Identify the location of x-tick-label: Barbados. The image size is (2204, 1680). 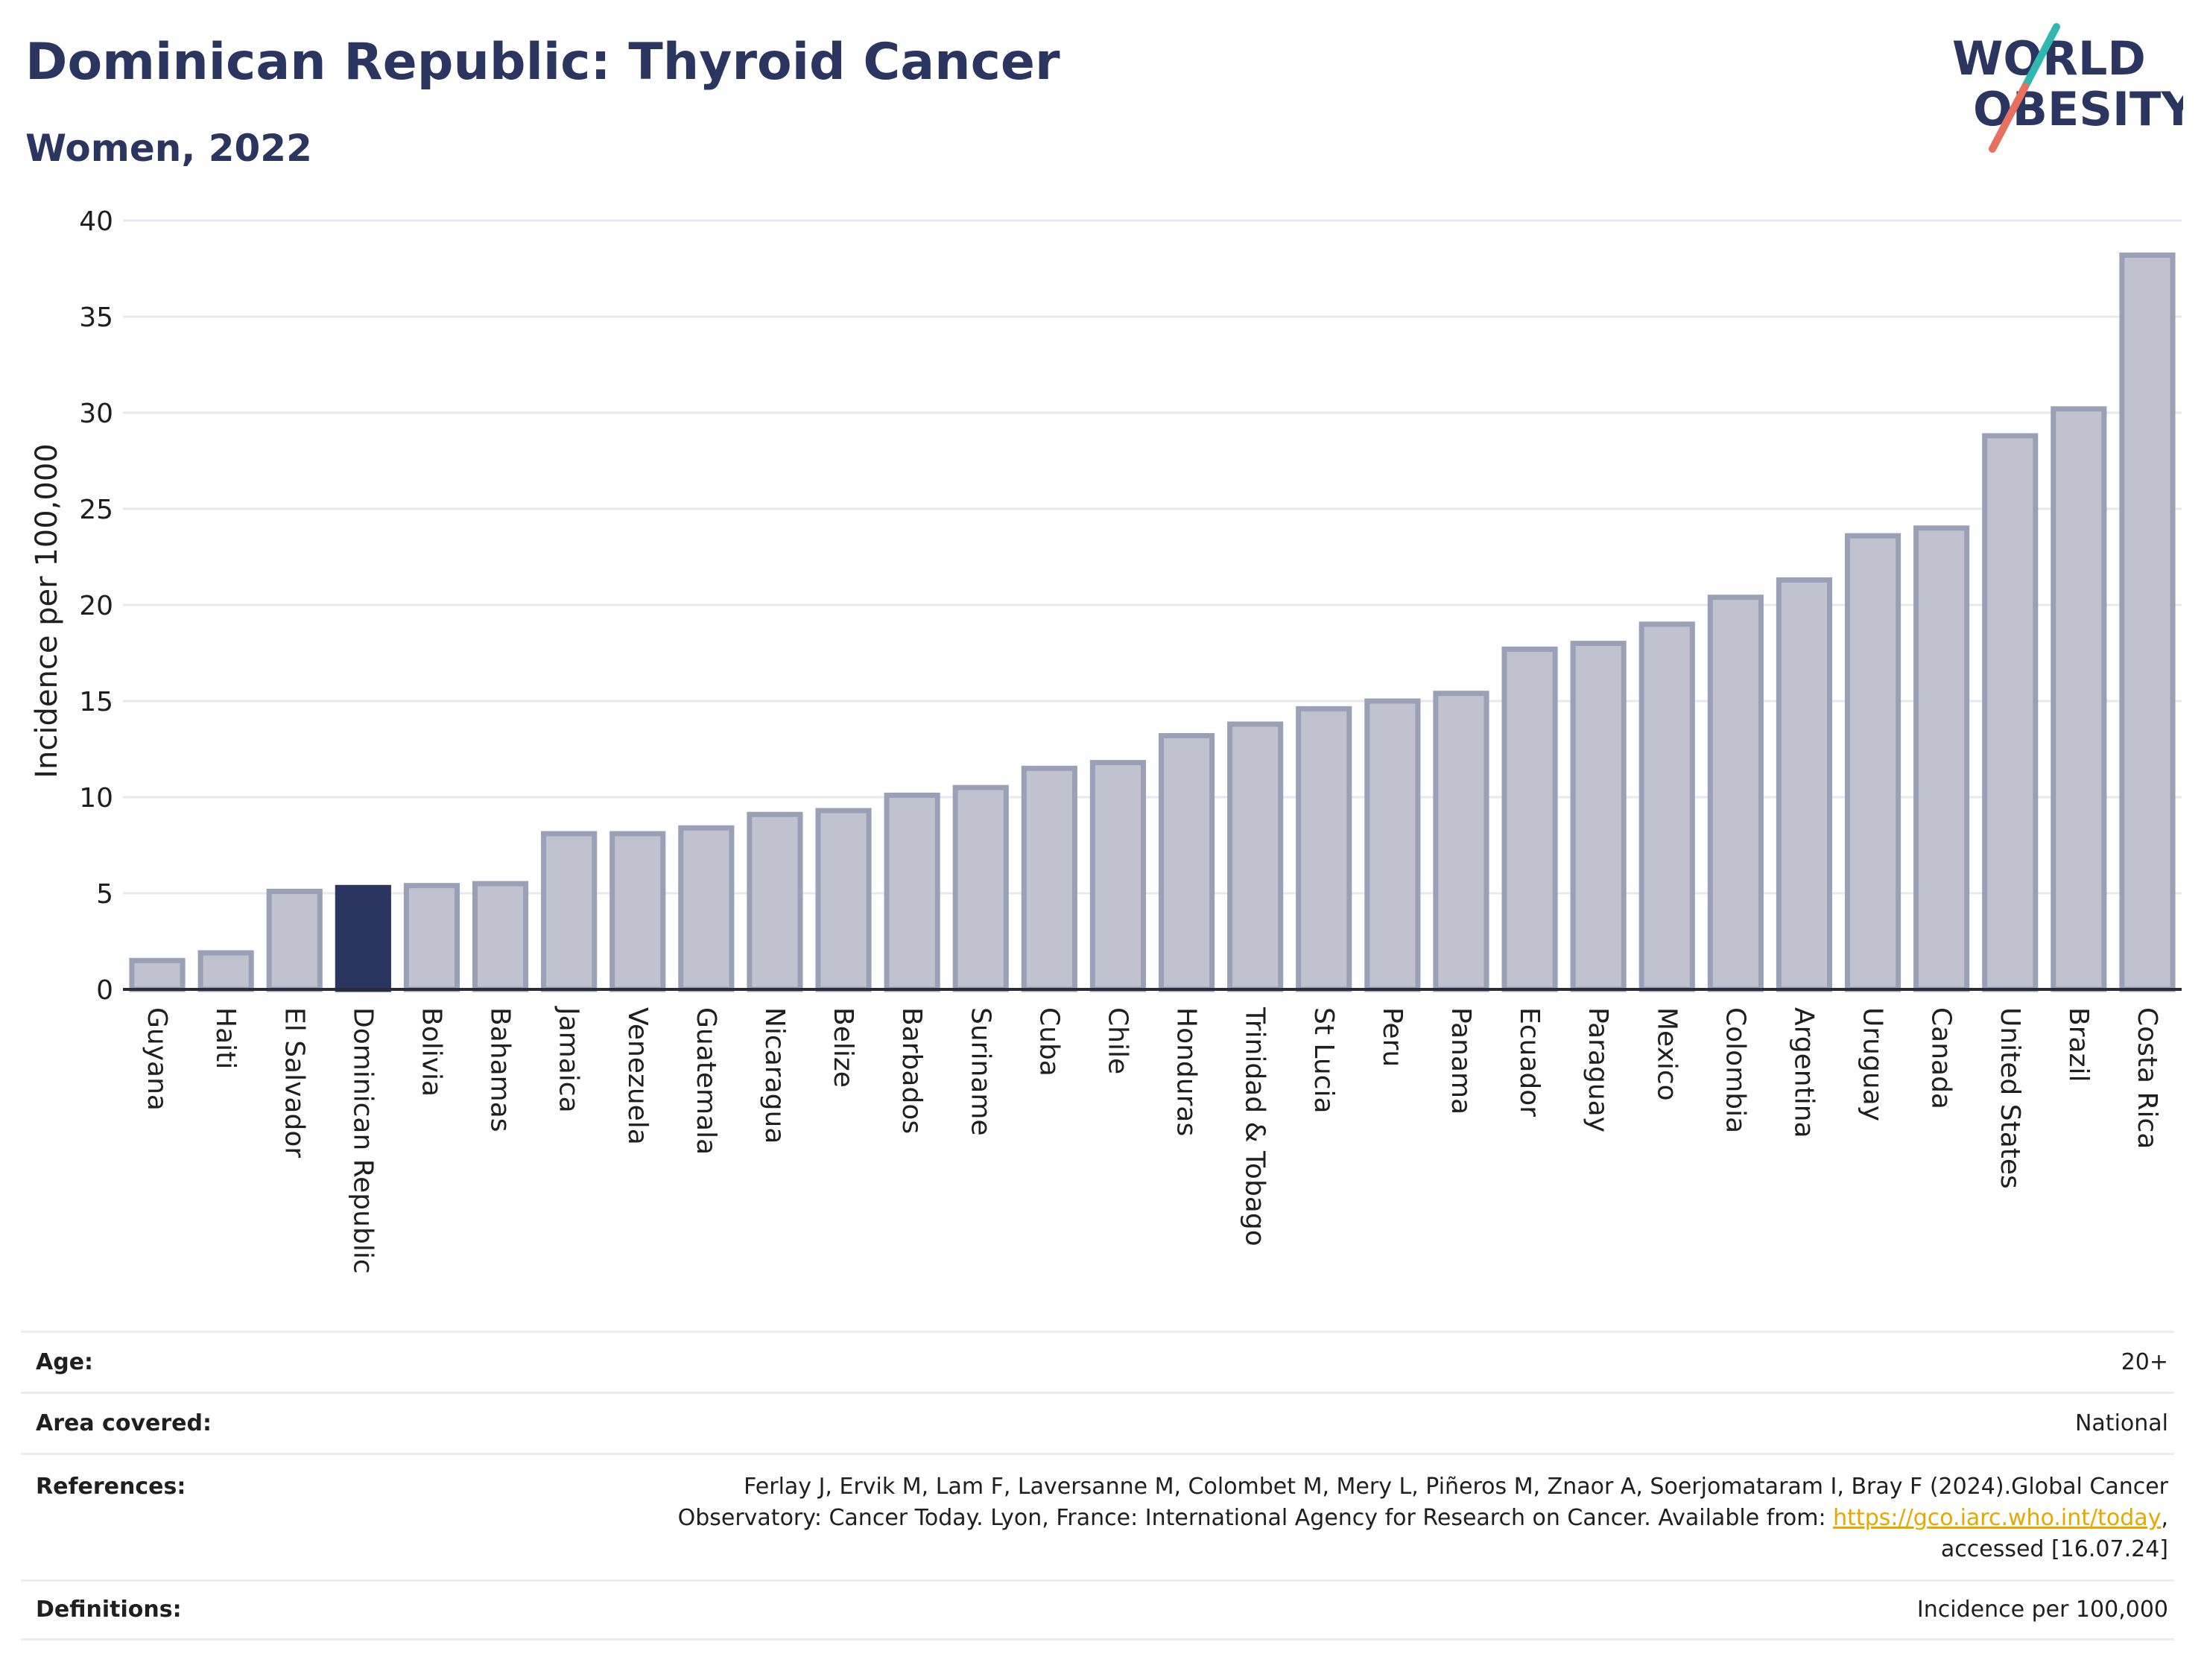
(911, 1070).